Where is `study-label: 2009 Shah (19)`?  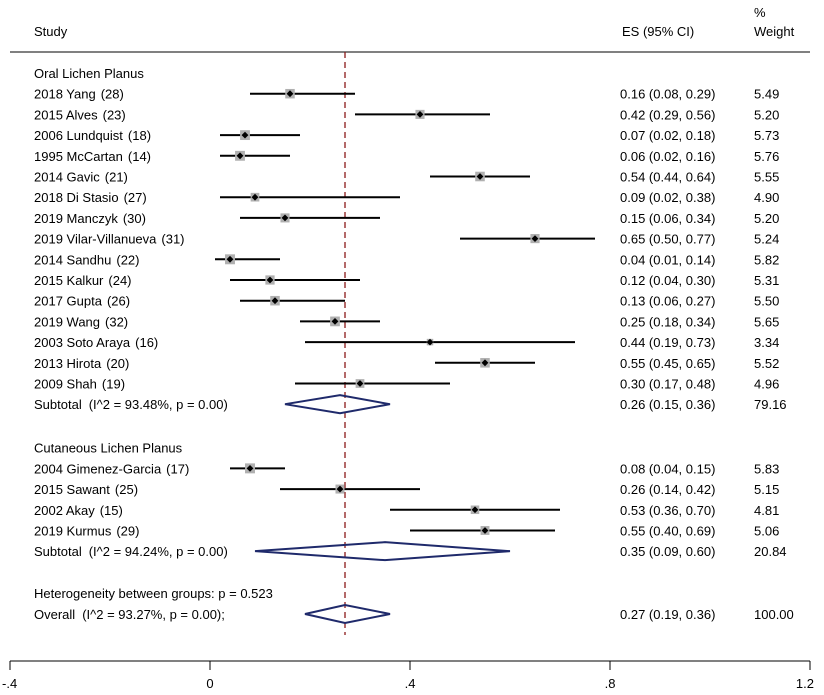 study-label: 2009 Shah (19) is located at coordinates (79, 384).